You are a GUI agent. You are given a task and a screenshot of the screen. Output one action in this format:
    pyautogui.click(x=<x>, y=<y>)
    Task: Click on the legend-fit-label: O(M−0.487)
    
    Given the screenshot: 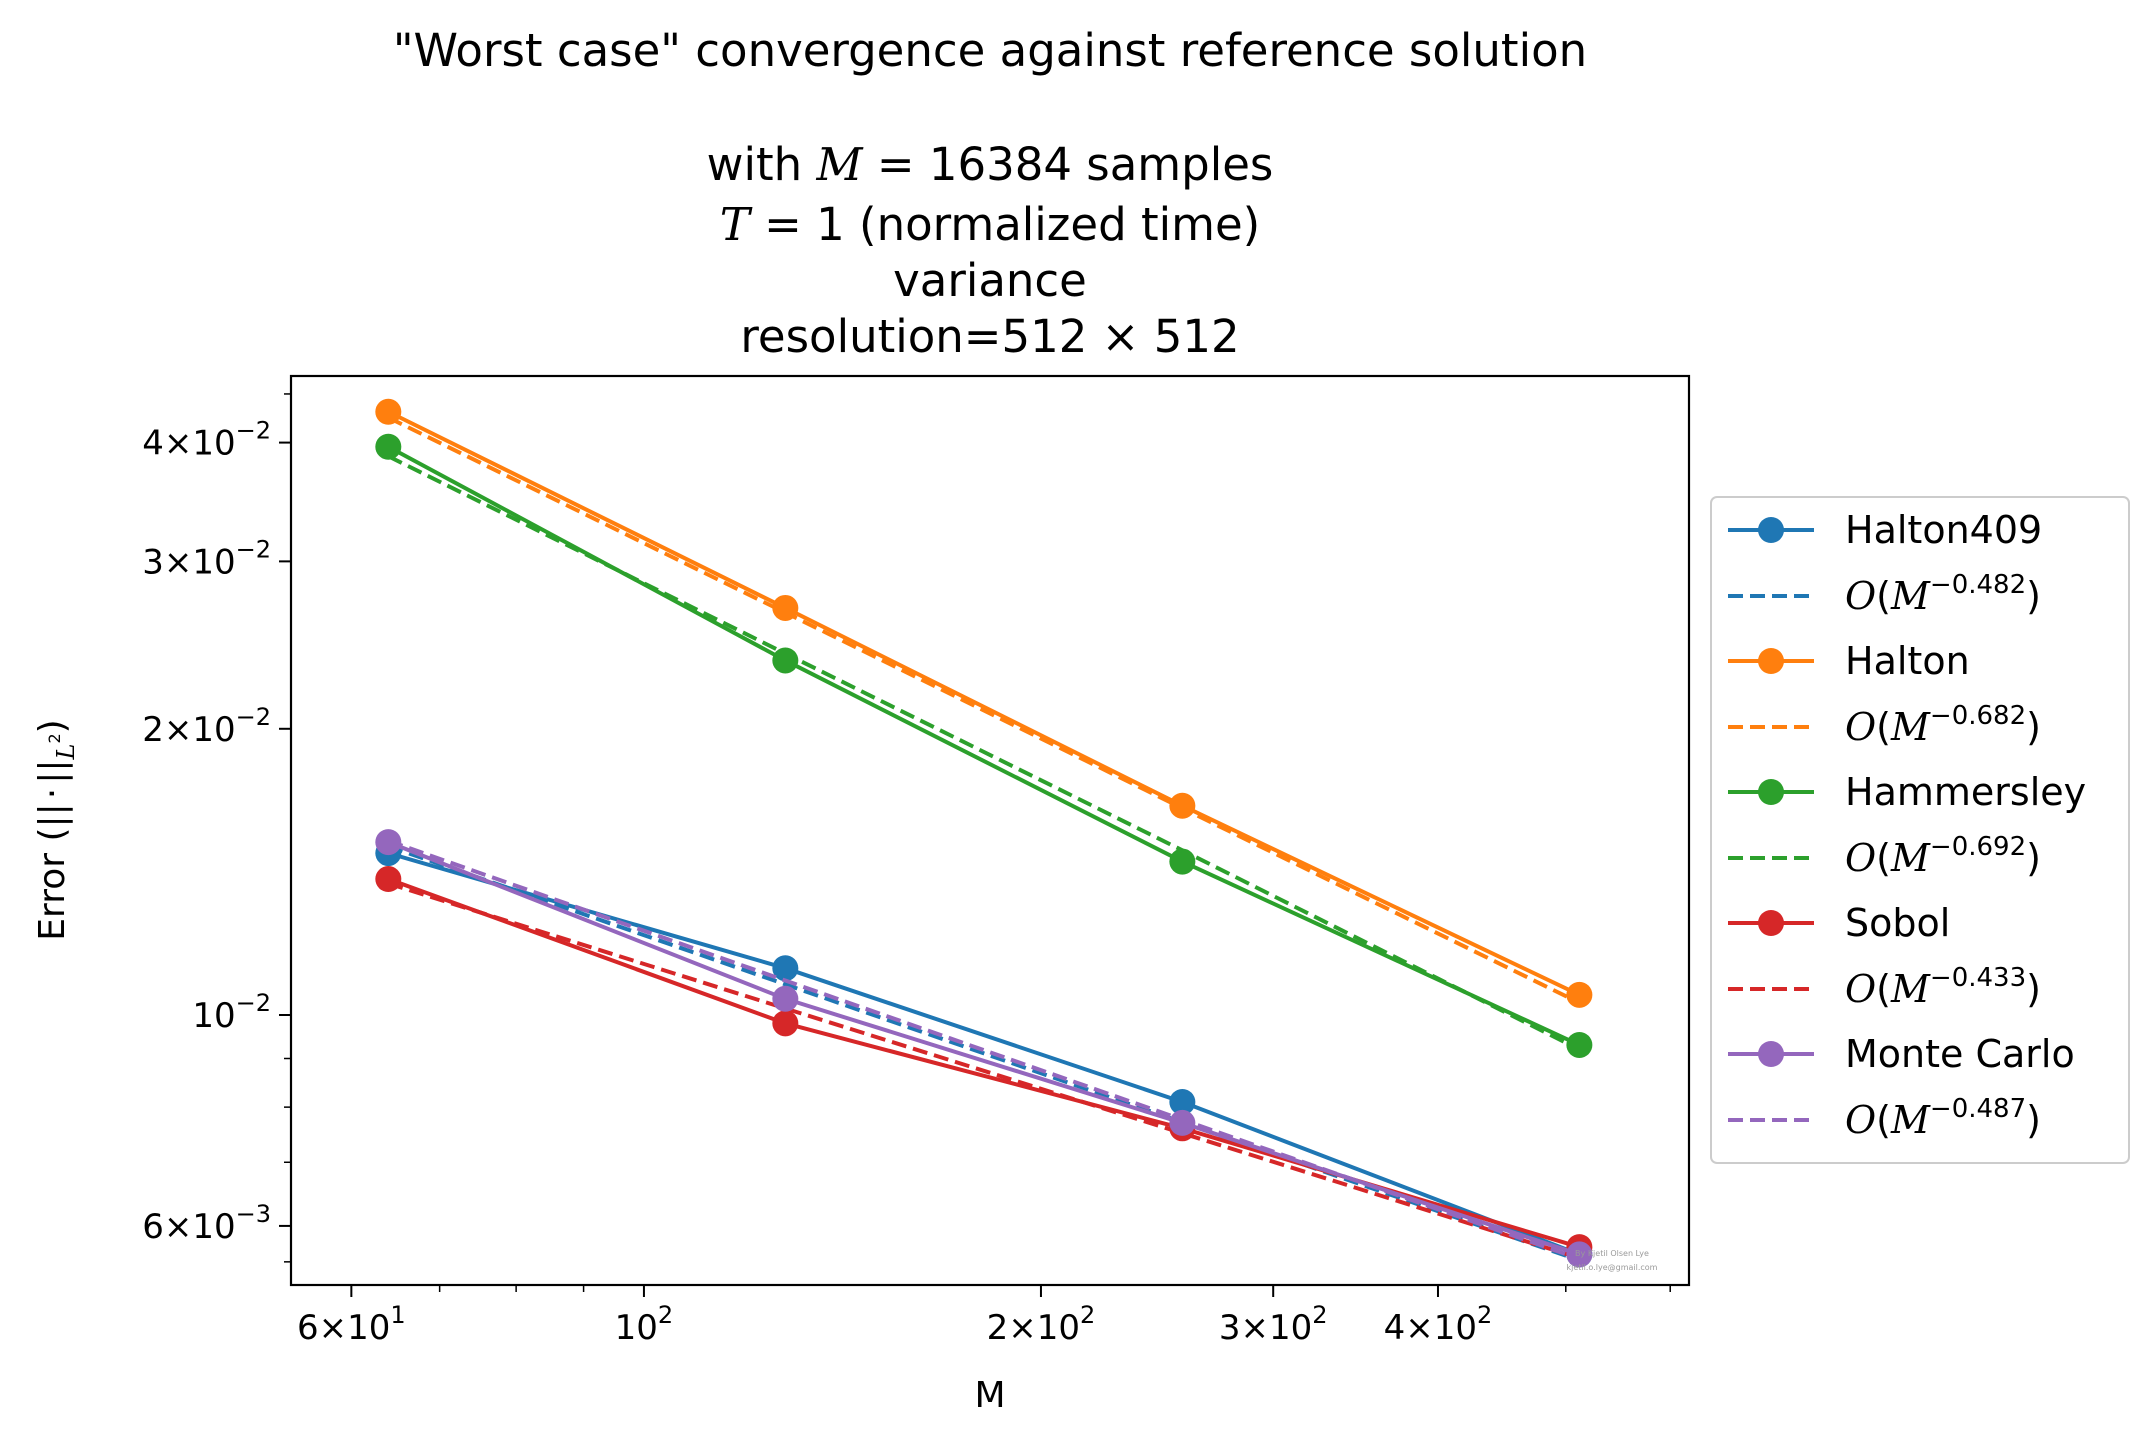 What is the action you would take?
    pyautogui.click(x=1943, y=1118)
    